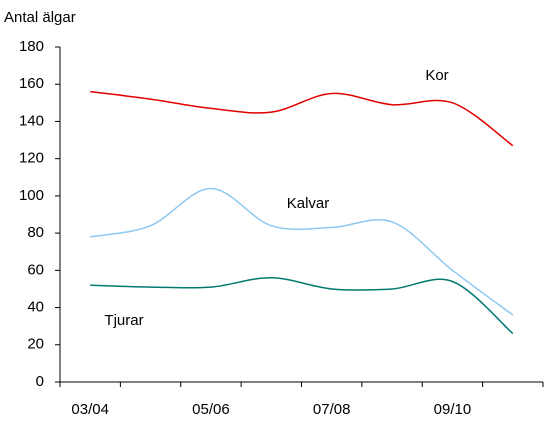 The image size is (554, 424). I want to click on y-tick-label: 160, so click(31, 83).